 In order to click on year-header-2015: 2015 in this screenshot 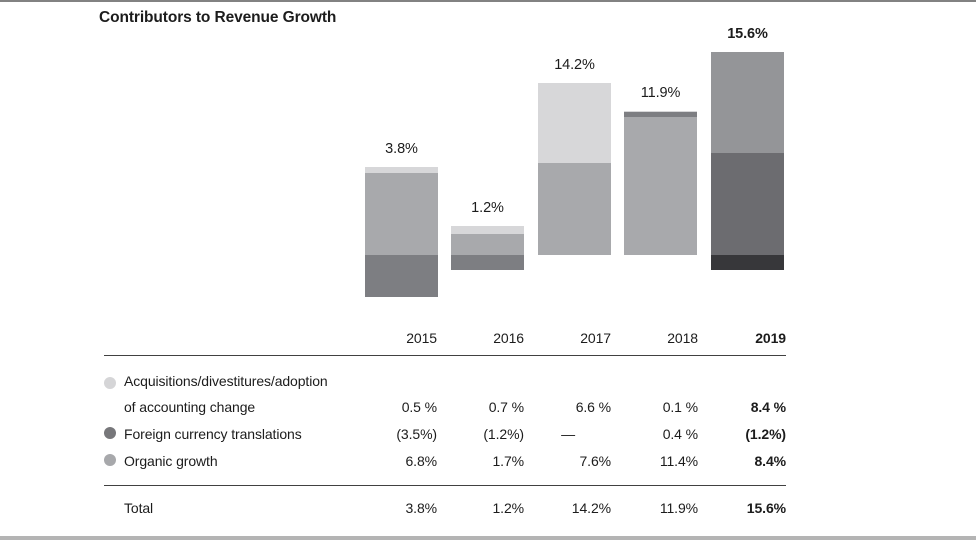, I will do `click(421, 338)`.